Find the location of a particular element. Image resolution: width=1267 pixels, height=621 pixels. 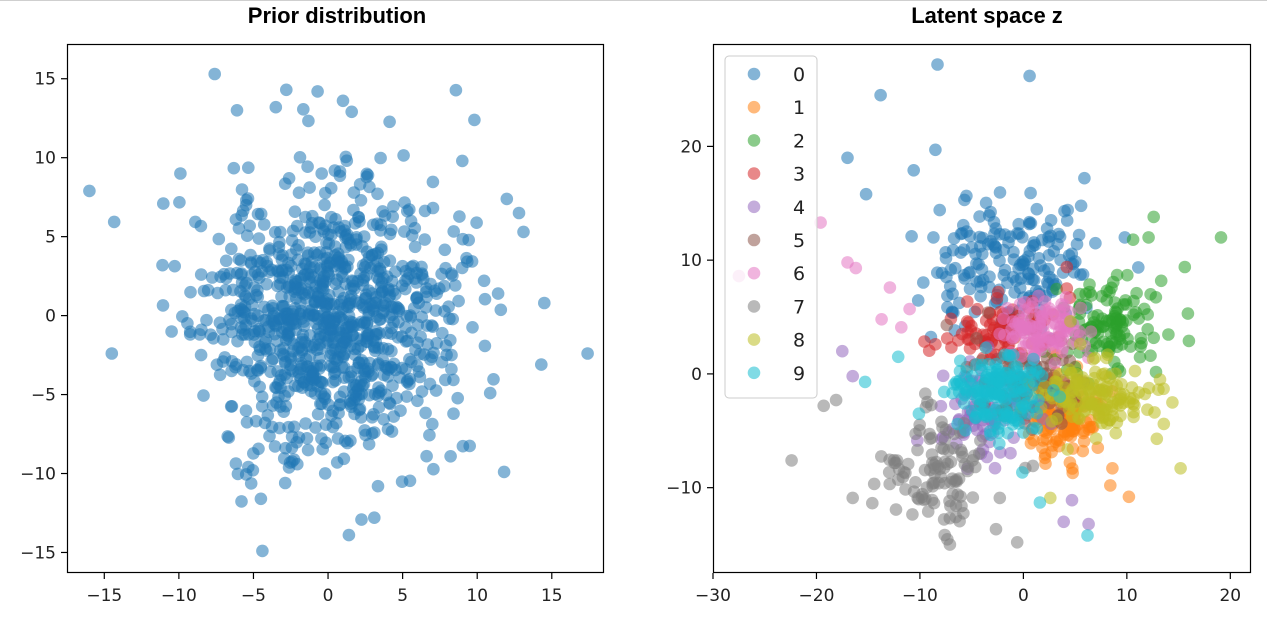

x-tick-label: −20 is located at coordinates (817, 596).